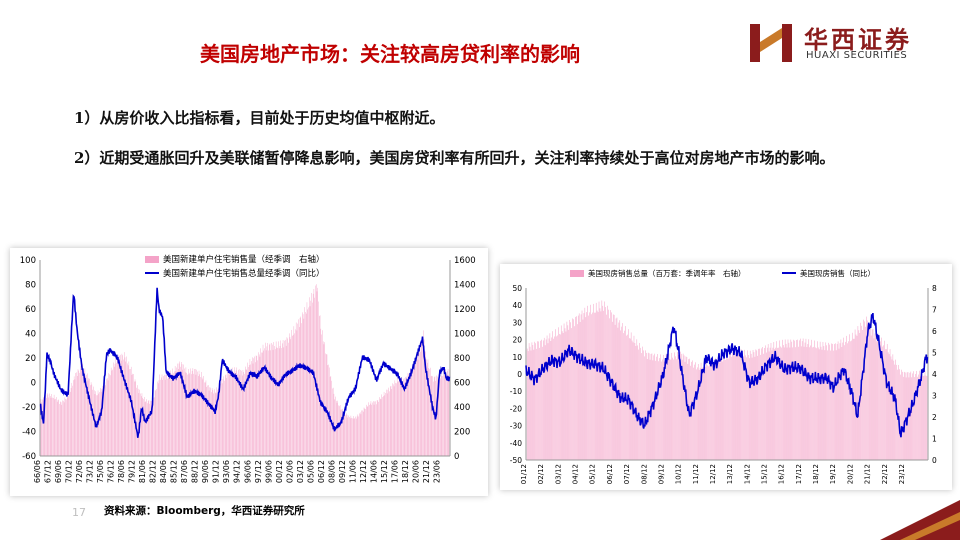 This screenshot has width=960, height=540. I want to click on series-line, so click(727, 375).